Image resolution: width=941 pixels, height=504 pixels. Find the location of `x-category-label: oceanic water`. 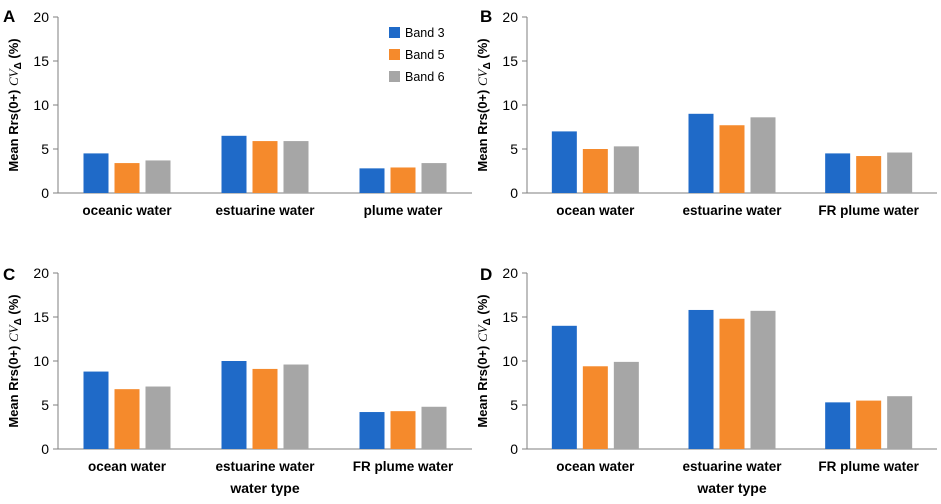

x-category-label: oceanic water is located at coordinates (127, 210).